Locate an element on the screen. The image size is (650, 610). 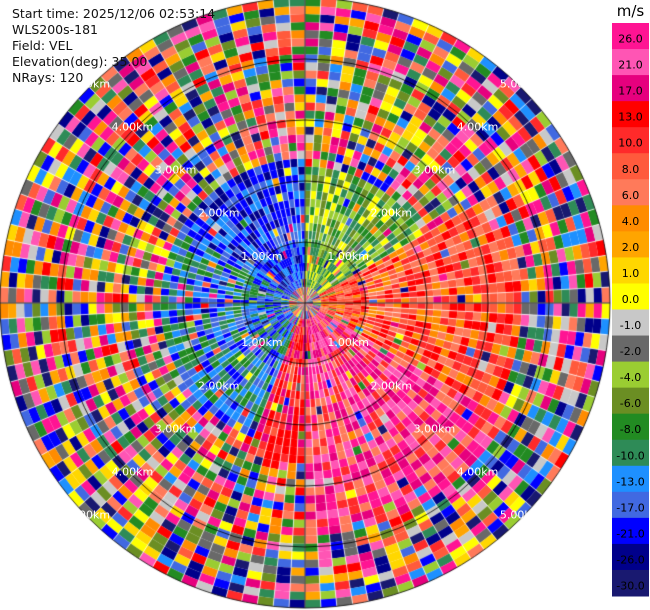
colorbar-tick-9: 1.0 is located at coordinates (631, 273).